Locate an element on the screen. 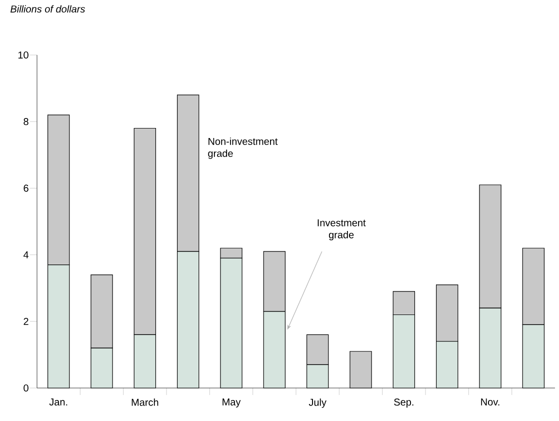 Image resolution: width=559 pixels, height=421 pixels. x-tick-label: May is located at coordinates (231, 403).